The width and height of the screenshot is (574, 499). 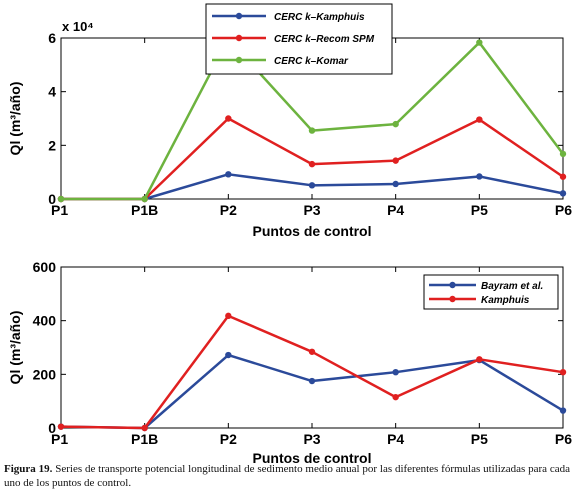 I want to click on legend-label: CERC k–Kamphuis, so click(x=319, y=17).